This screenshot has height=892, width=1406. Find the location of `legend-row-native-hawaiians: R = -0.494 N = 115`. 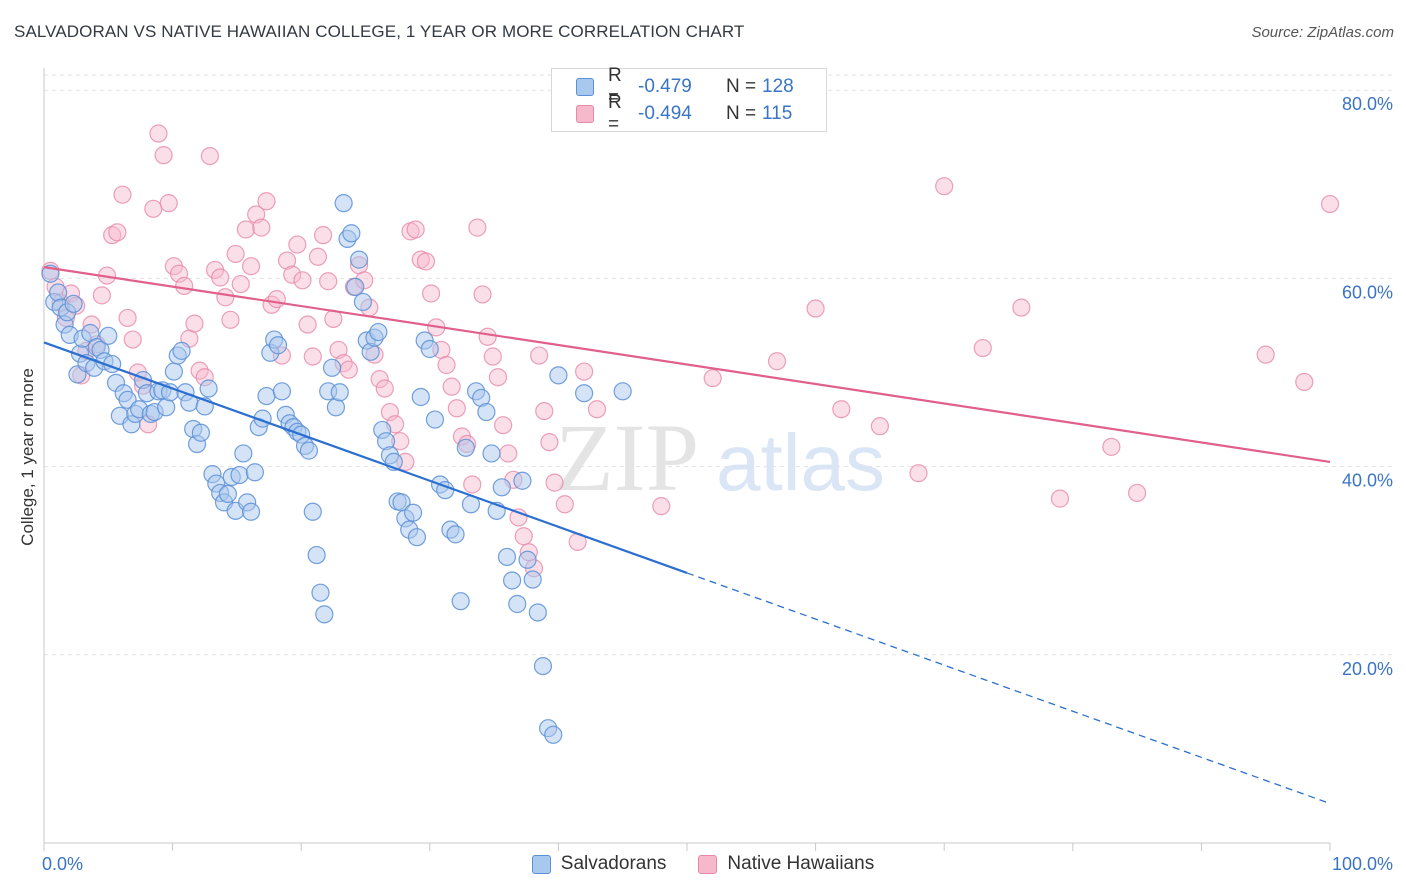

legend-row-native-hawaiians: R = -0.494 N = 115 is located at coordinates (672, 113).